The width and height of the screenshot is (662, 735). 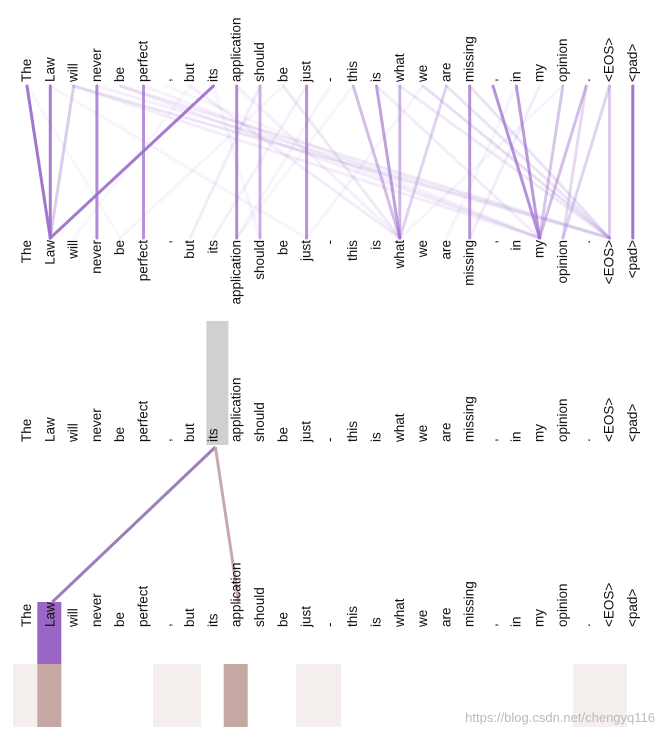 What do you see at coordinates (212, 247) in the screenshot?
I see `top-right-token-8-its: its` at bounding box center [212, 247].